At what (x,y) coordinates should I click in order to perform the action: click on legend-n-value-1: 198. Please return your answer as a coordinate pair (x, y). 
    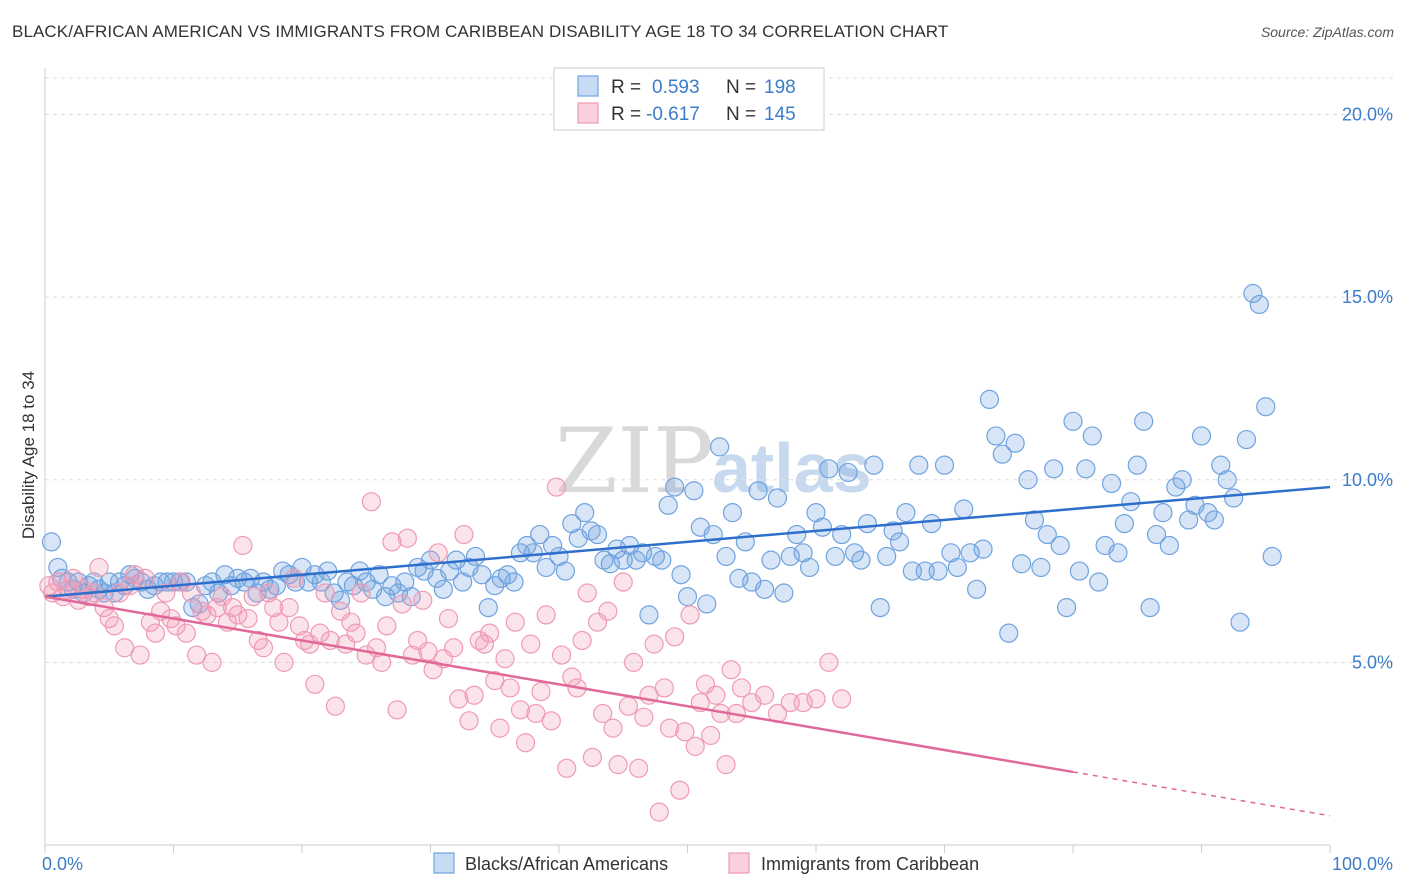
    Looking at the image, I should click on (780, 87).